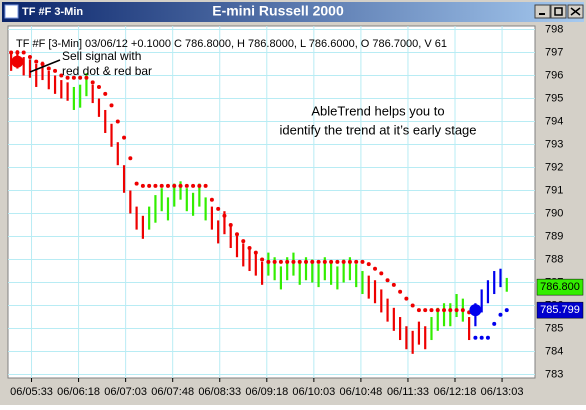 This screenshot has height=410, width=586. I want to click on annotation-arrow, so click(45, 66).